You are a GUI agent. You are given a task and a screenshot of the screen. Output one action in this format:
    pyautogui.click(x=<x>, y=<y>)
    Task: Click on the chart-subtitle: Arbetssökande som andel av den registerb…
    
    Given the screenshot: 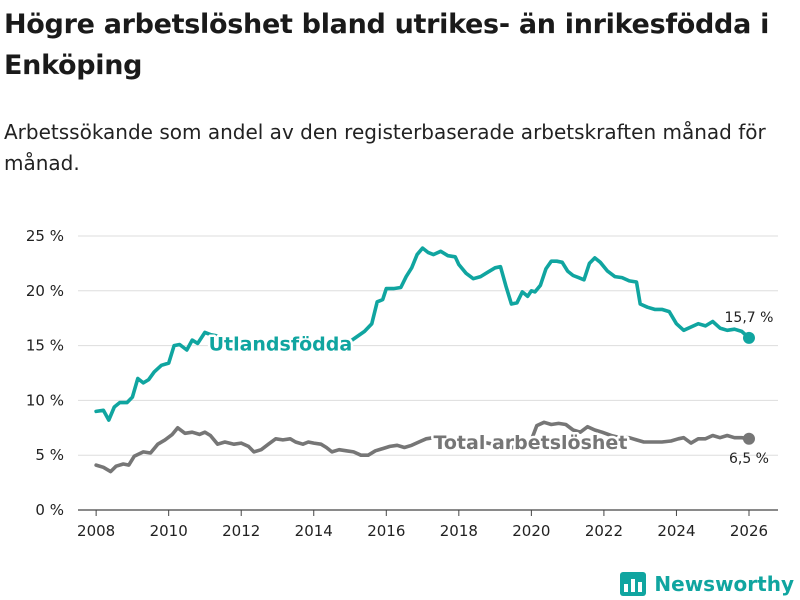 What is the action you would take?
    pyautogui.click(x=385, y=147)
    